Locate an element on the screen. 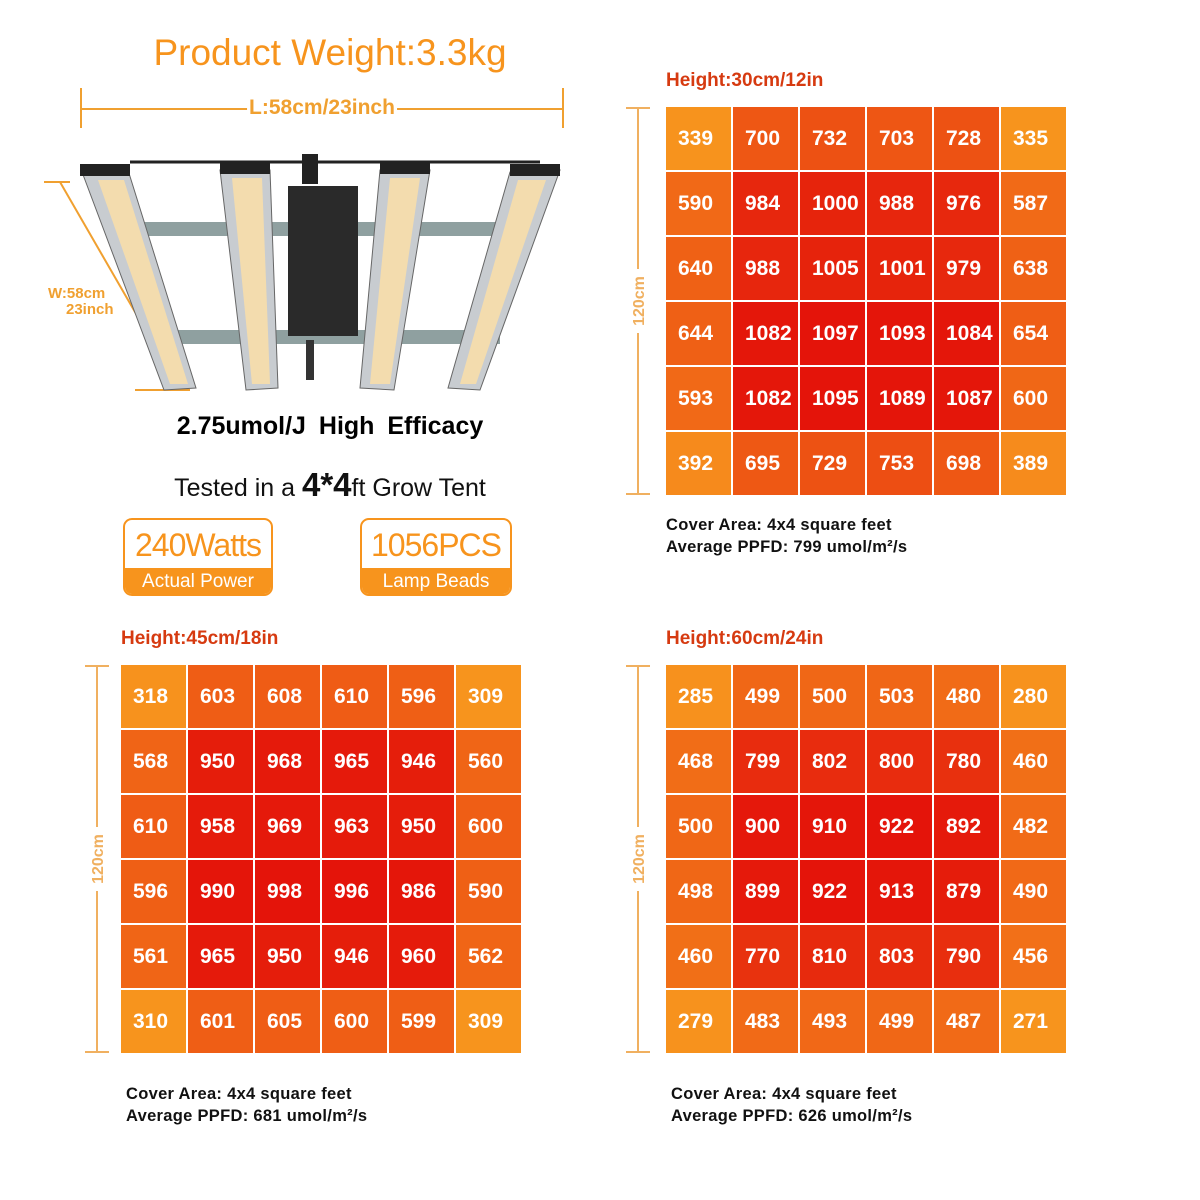  heatmap-cell: 498 is located at coordinates (698, 891).